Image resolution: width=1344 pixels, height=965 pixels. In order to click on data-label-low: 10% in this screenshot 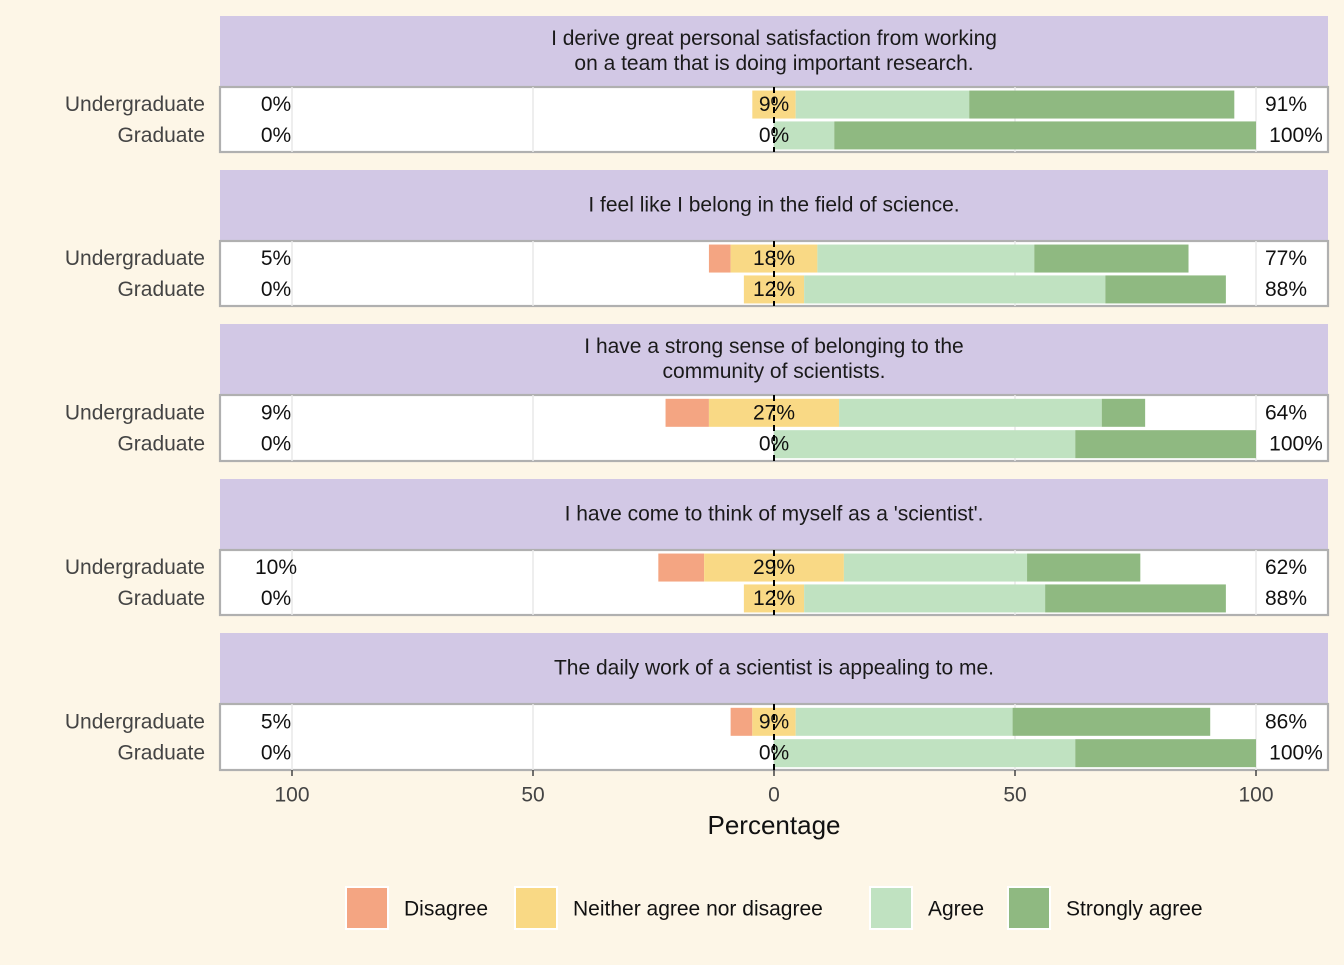, I will do `click(276, 567)`.